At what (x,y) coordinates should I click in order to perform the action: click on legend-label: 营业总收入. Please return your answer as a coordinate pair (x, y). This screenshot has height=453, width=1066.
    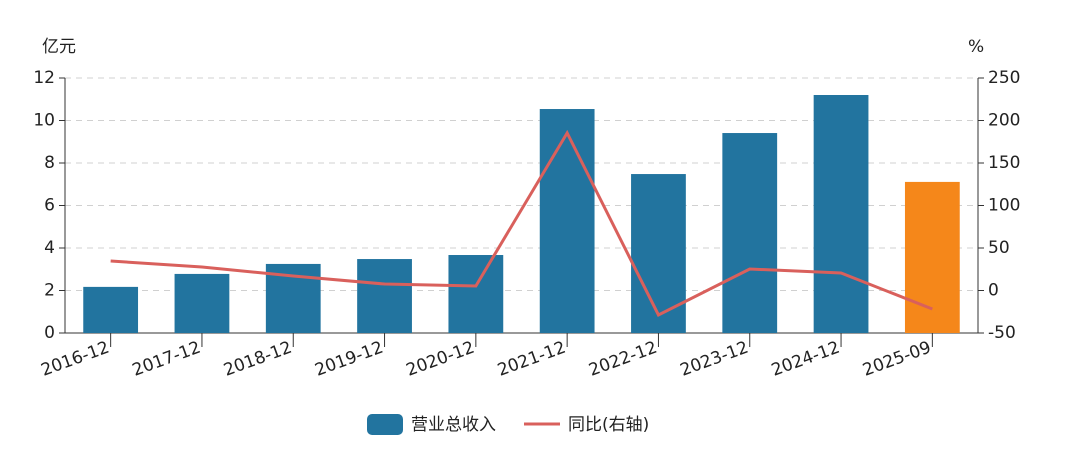
    Looking at the image, I should click on (453, 425).